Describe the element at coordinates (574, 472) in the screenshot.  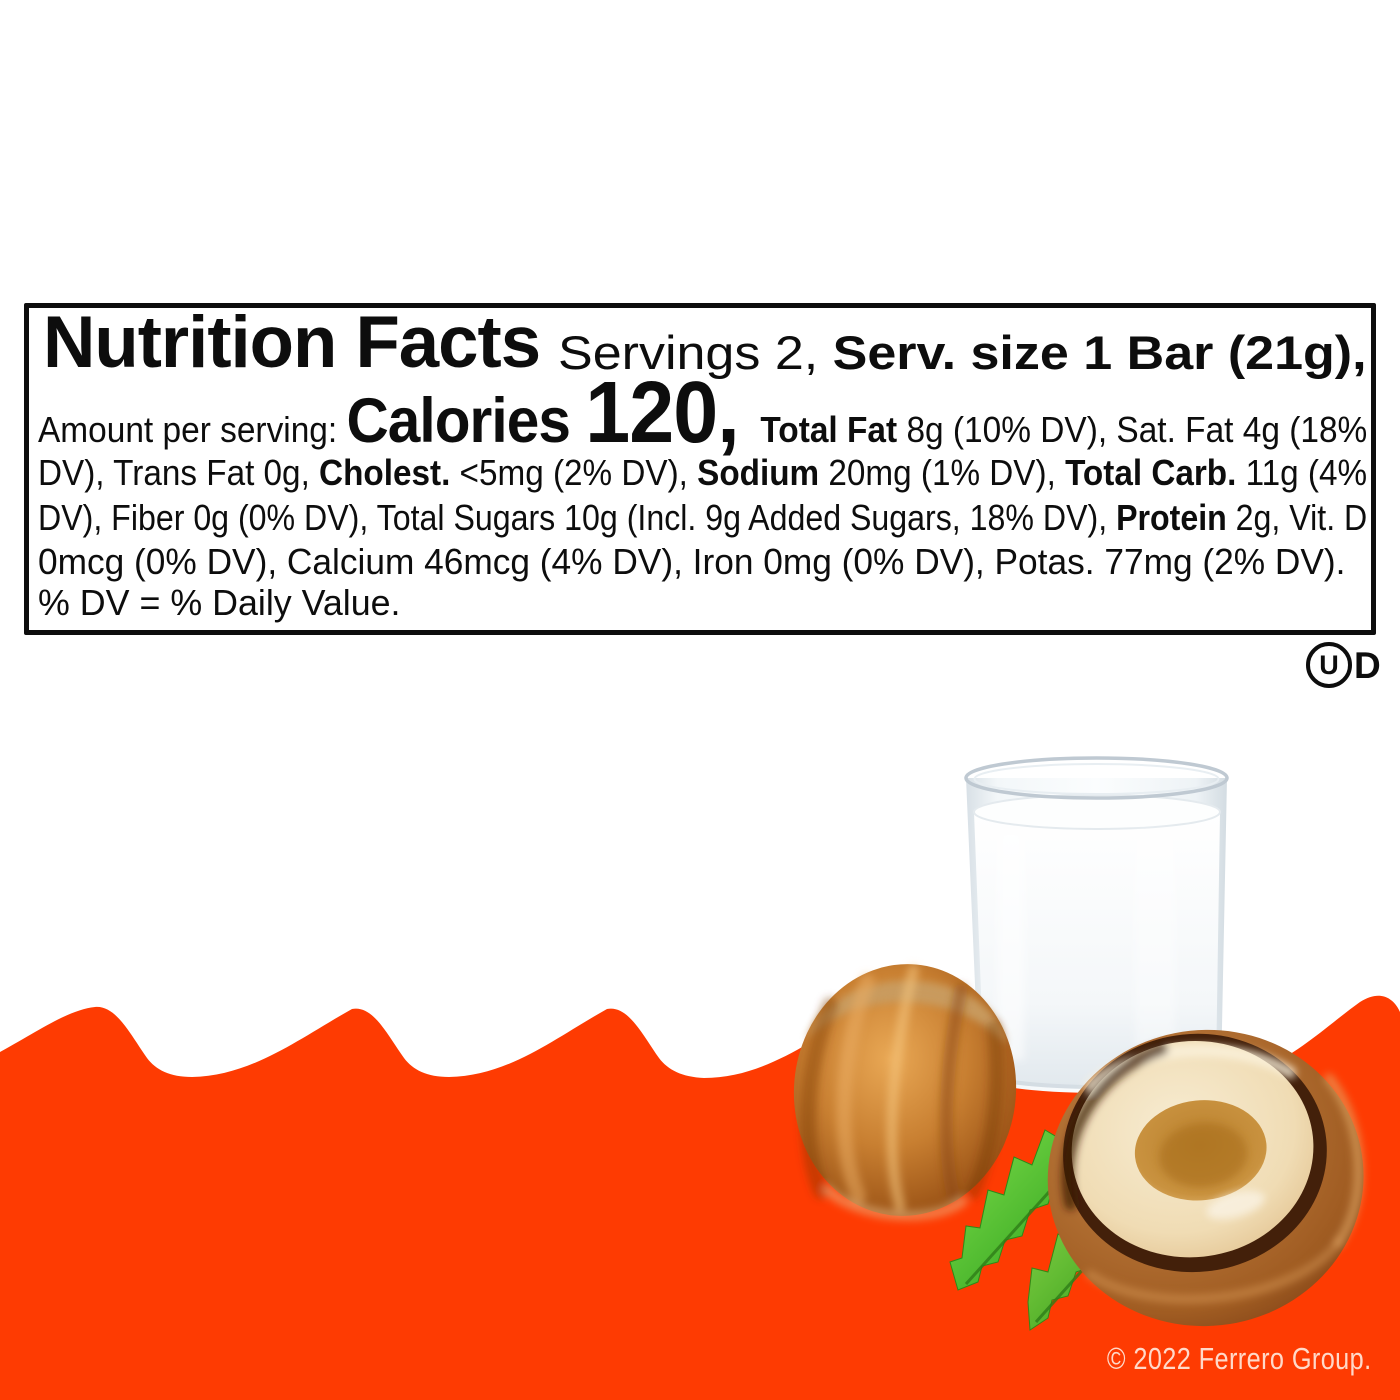
I see `cholesterol-values: <5mg (2% DV),` at that location.